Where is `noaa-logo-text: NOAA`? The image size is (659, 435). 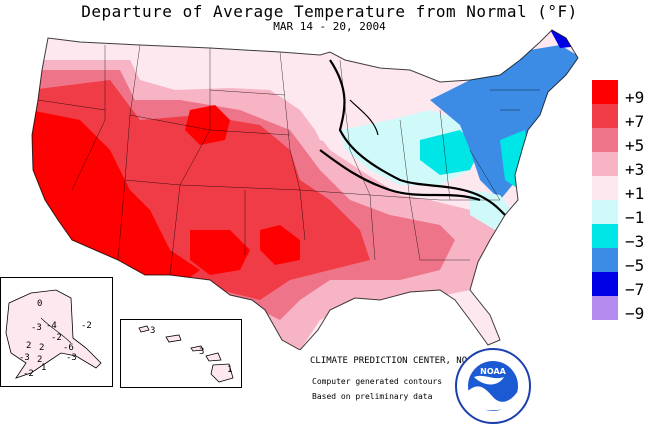
noaa-logo-text: NOAA is located at coordinates (493, 371).